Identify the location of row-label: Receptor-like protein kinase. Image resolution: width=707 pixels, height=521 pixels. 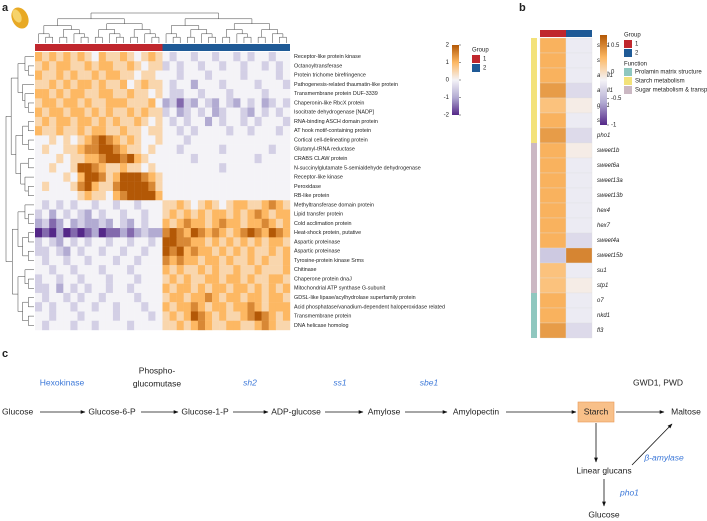
(327, 57).